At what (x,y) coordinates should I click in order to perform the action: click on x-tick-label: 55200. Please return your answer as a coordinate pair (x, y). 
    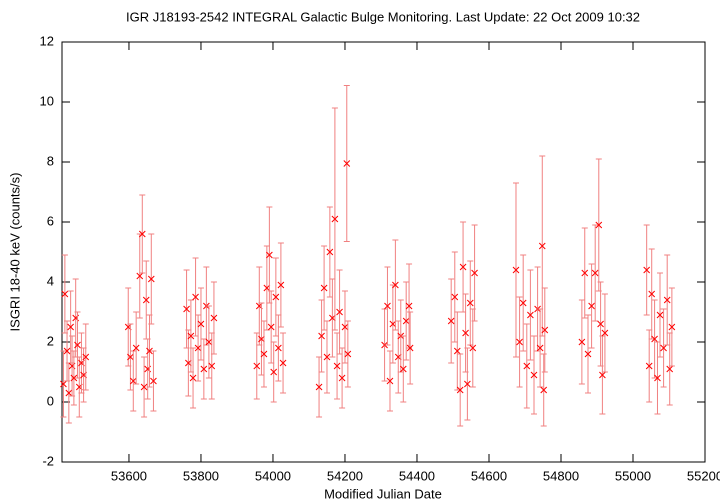
    Looking at the image, I should click on (703, 475).